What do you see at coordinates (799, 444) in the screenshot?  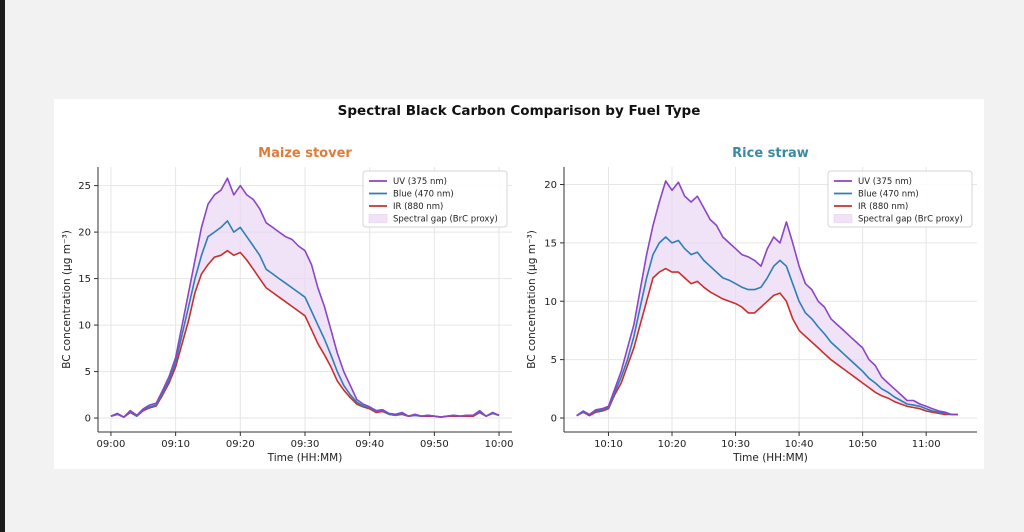 I see `x-tick-label: 10:40` at bounding box center [799, 444].